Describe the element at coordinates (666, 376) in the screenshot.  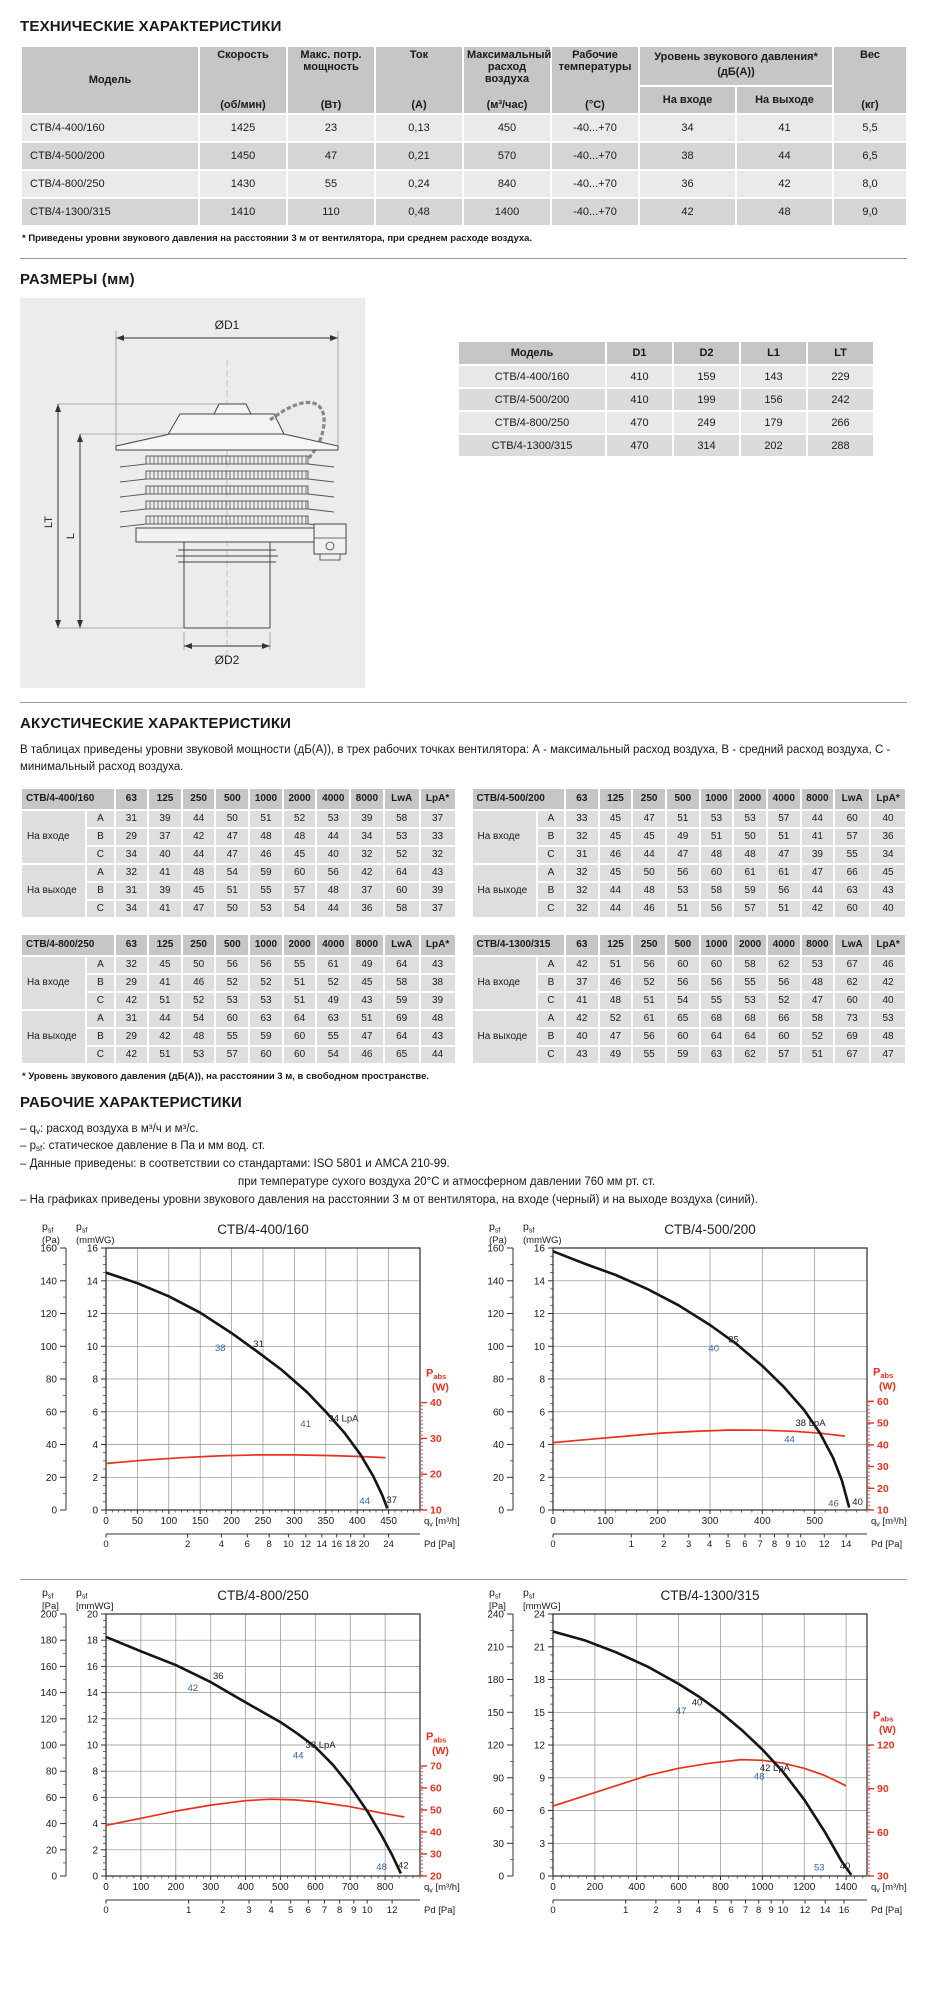
I see `table-row: CTB/4-400/160 410 159 143 229` at that location.